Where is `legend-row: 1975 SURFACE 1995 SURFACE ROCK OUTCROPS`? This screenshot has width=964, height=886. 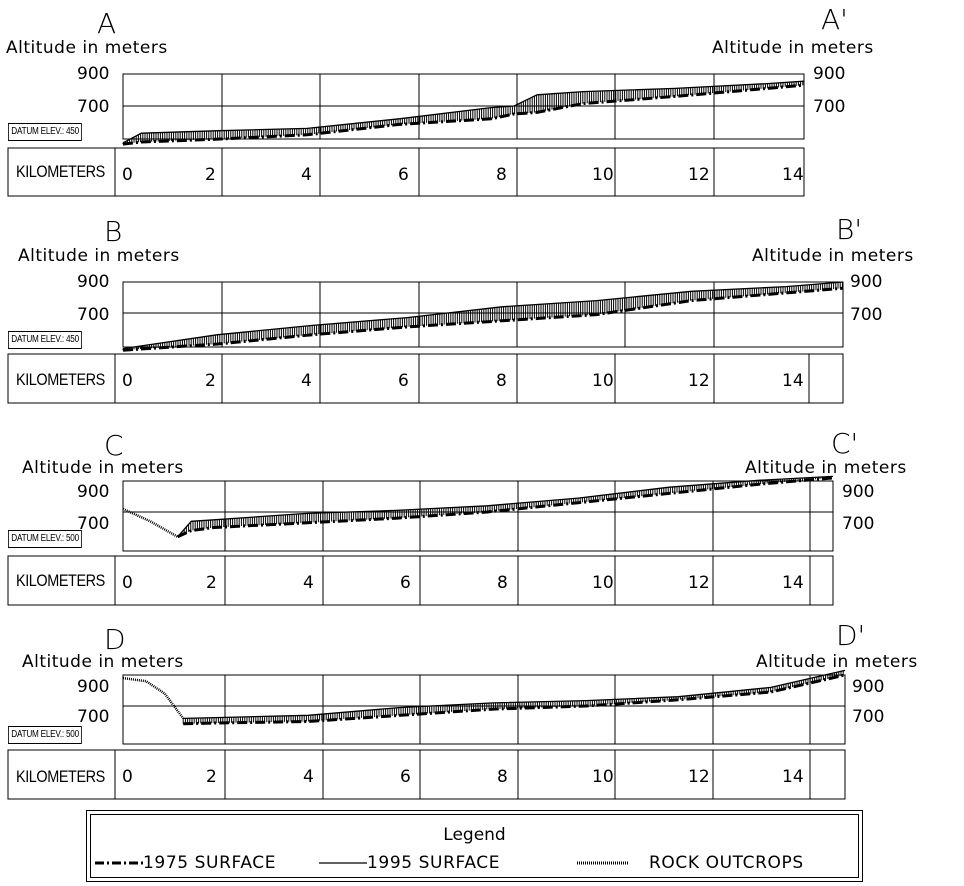
legend-row: 1975 SURFACE 1995 SURFACE ROCK OUTCROPS is located at coordinates (474, 863).